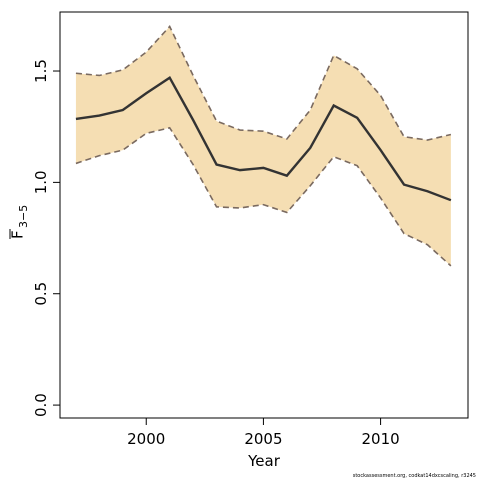  I want to click on x-axis-label: Year, so click(264, 461).